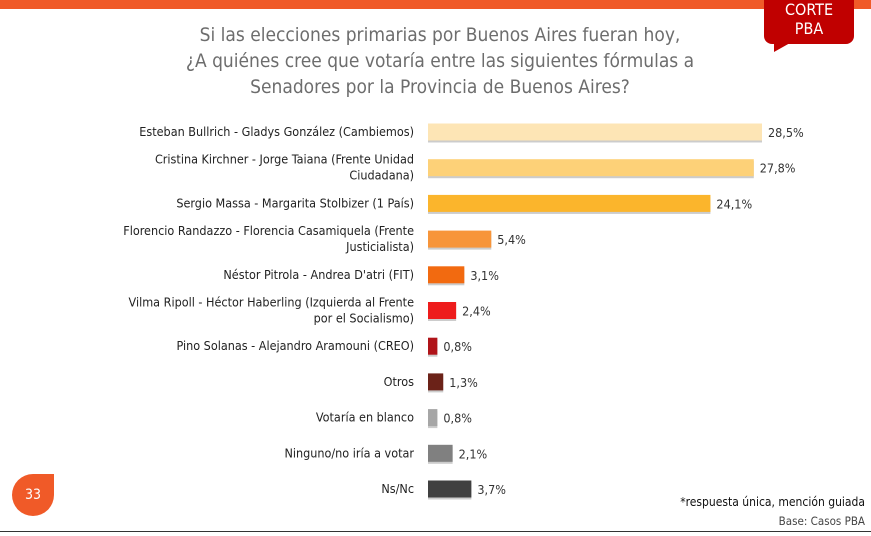 This screenshot has width=871, height=536. Describe the element at coordinates (473, 453) in the screenshot. I see `value-label: 2,1%` at that location.